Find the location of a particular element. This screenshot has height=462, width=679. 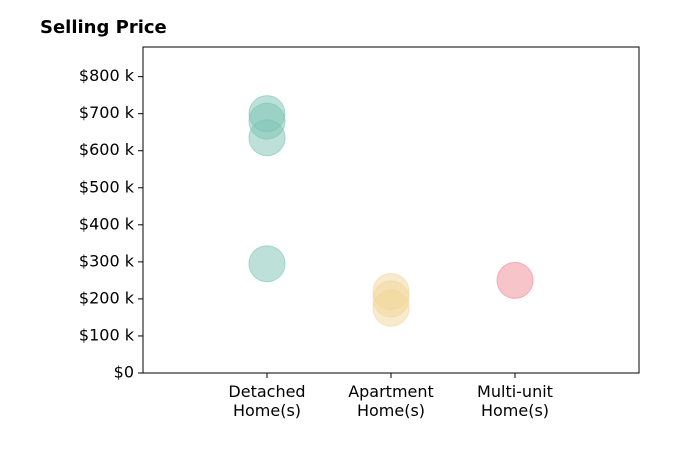

chart-title: Selling Price is located at coordinates (103, 27).